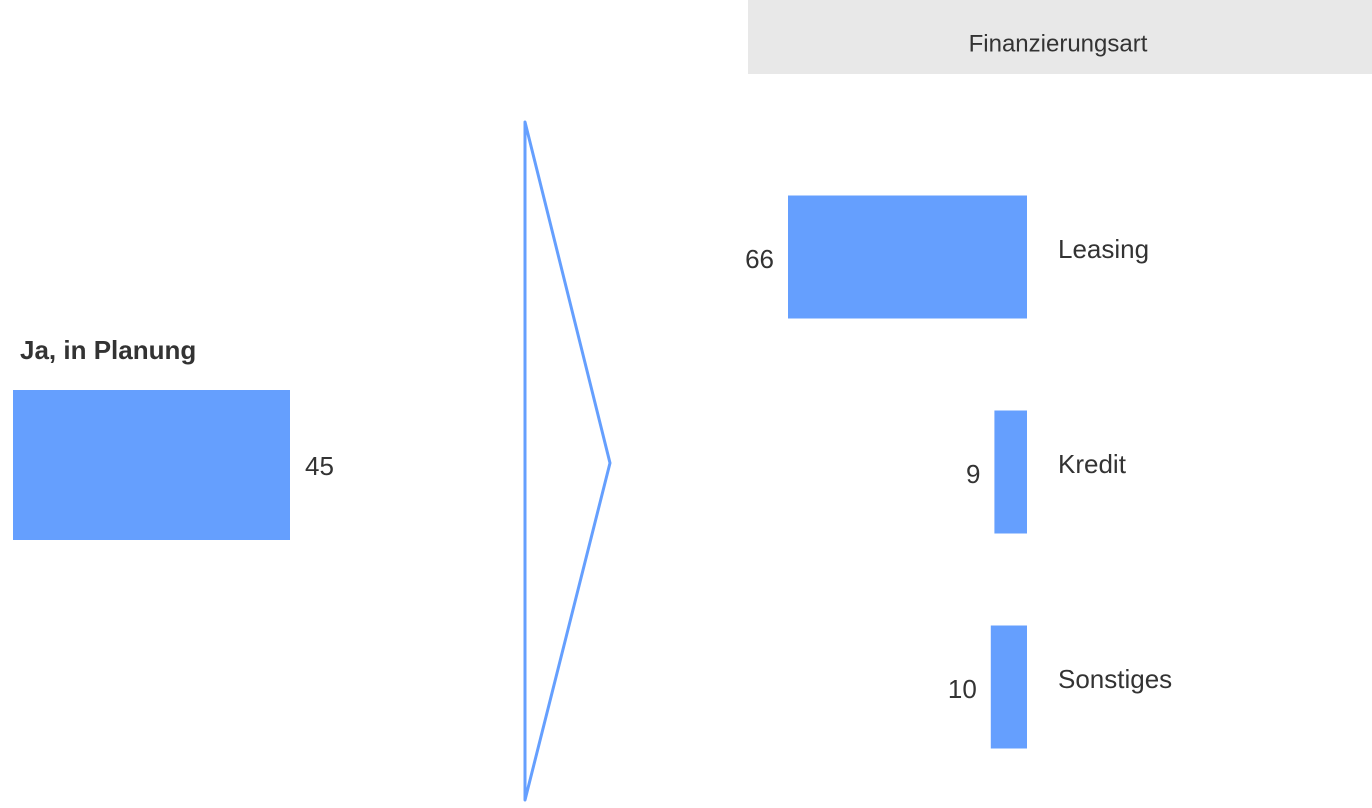 The height and width of the screenshot is (808, 1372). I want to click on value-label: 45, so click(319, 466).